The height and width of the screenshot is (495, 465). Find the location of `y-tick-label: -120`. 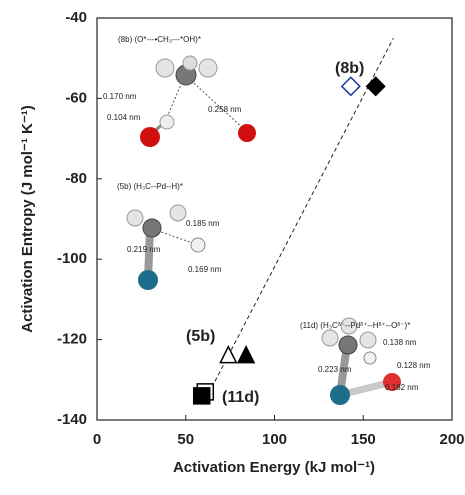

y-tick-label: -120 is located at coordinates (72, 339).